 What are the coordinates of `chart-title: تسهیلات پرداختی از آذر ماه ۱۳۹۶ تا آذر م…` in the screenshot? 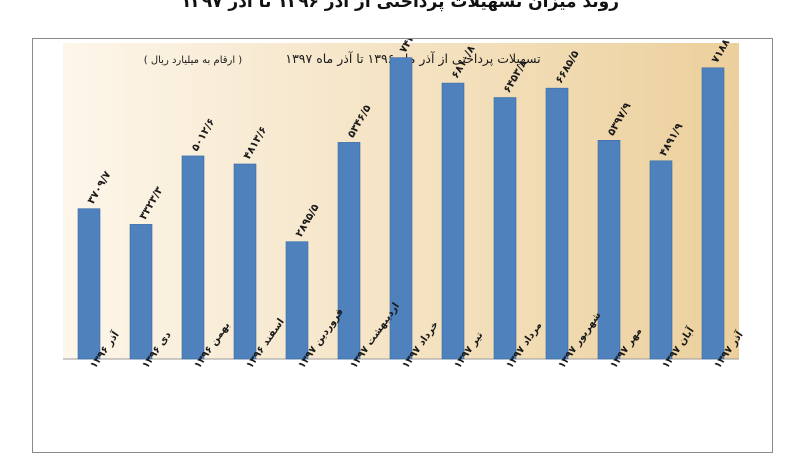 It's located at (413, 59).